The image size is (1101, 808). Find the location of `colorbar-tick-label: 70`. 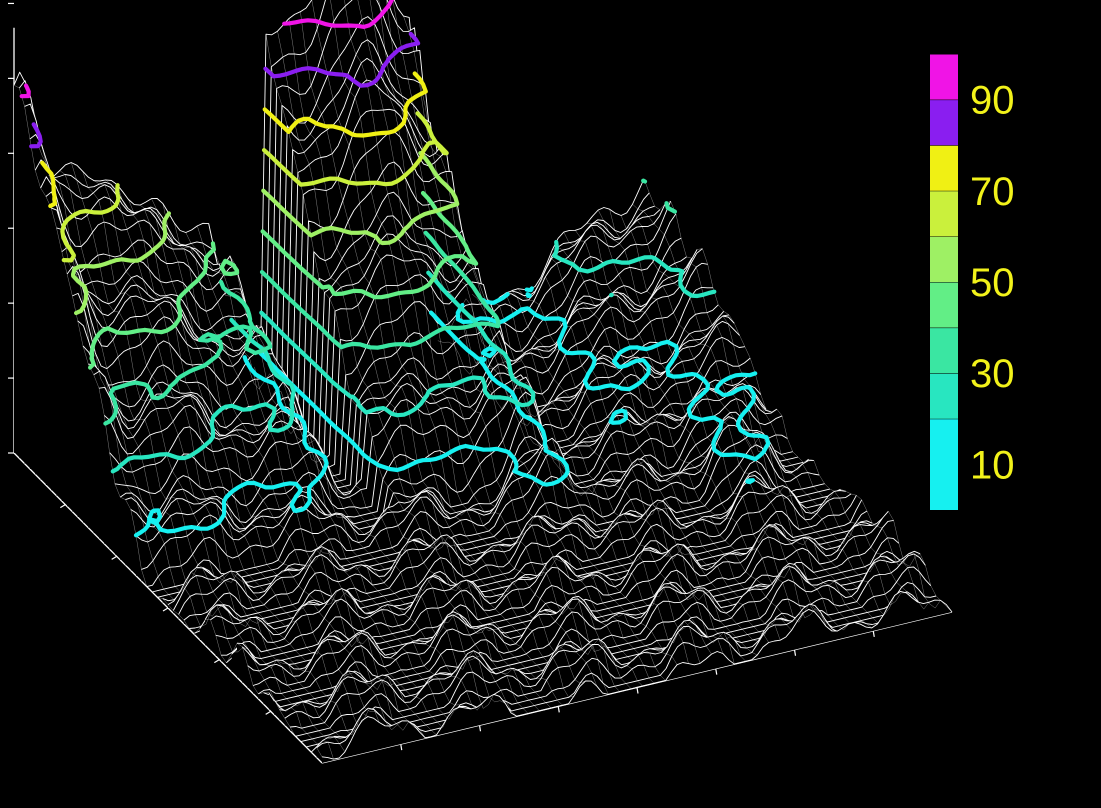

colorbar-tick-label: 70 is located at coordinates (992, 192).